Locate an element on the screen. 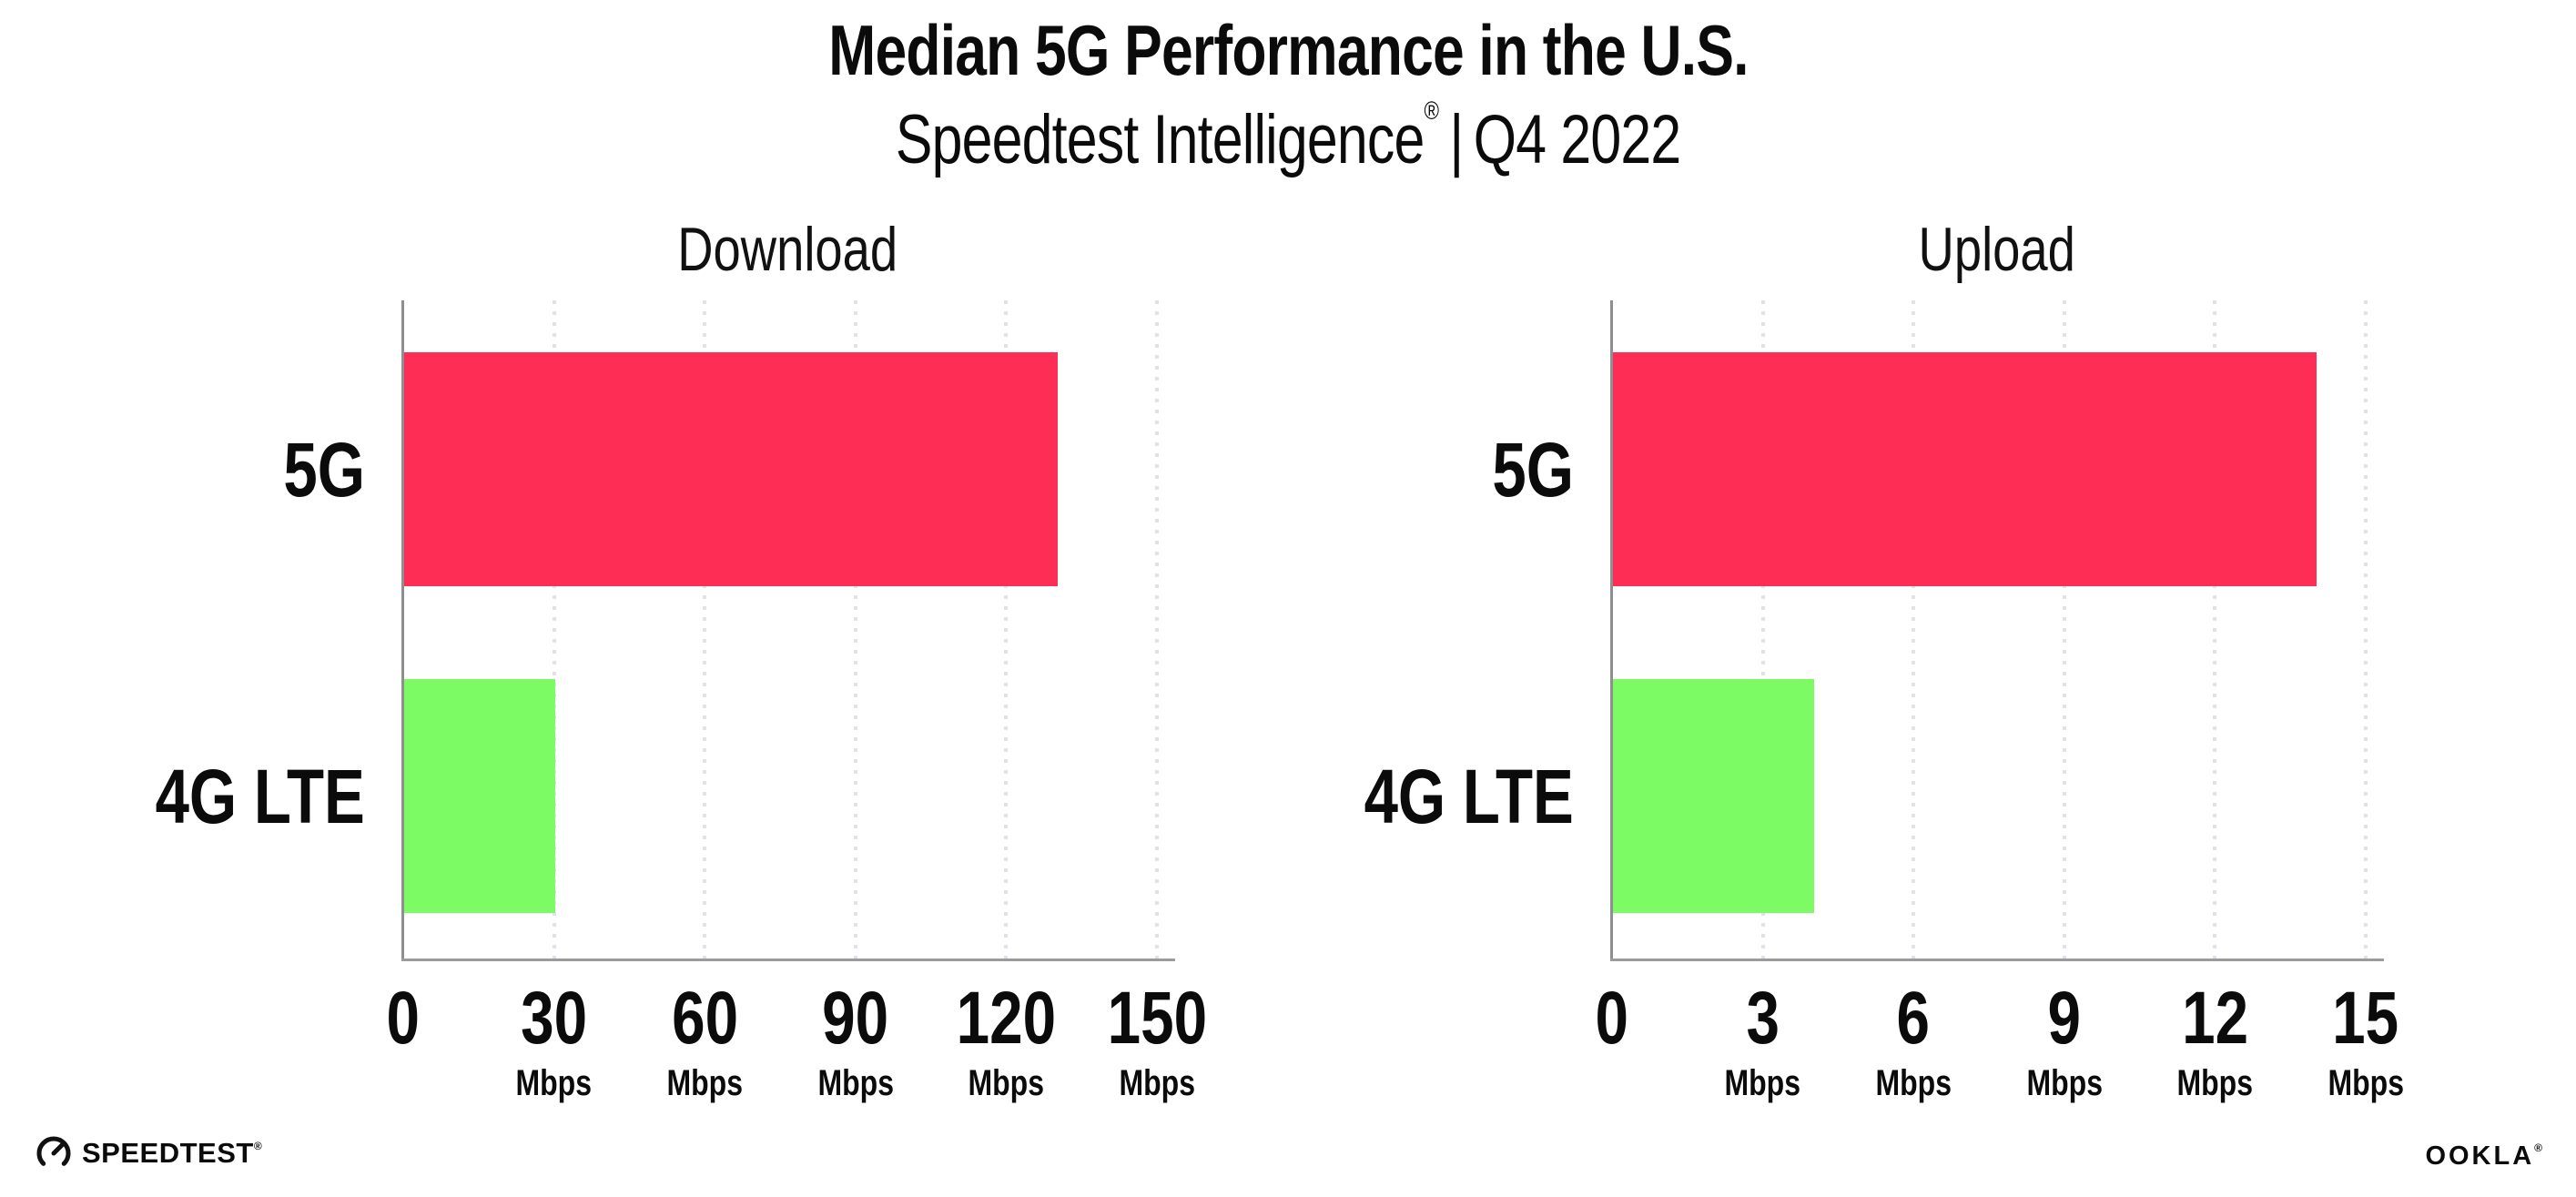 This screenshot has width=2576, height=1197. x-tick-150: 150 Mbps is located at coordinates (1157, 1041).